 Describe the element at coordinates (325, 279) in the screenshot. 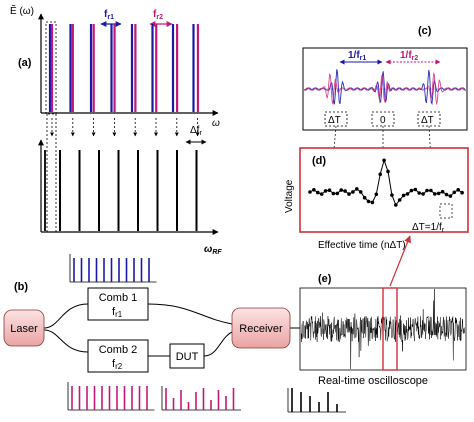

I see `panel-e-label: (e)` at that location.